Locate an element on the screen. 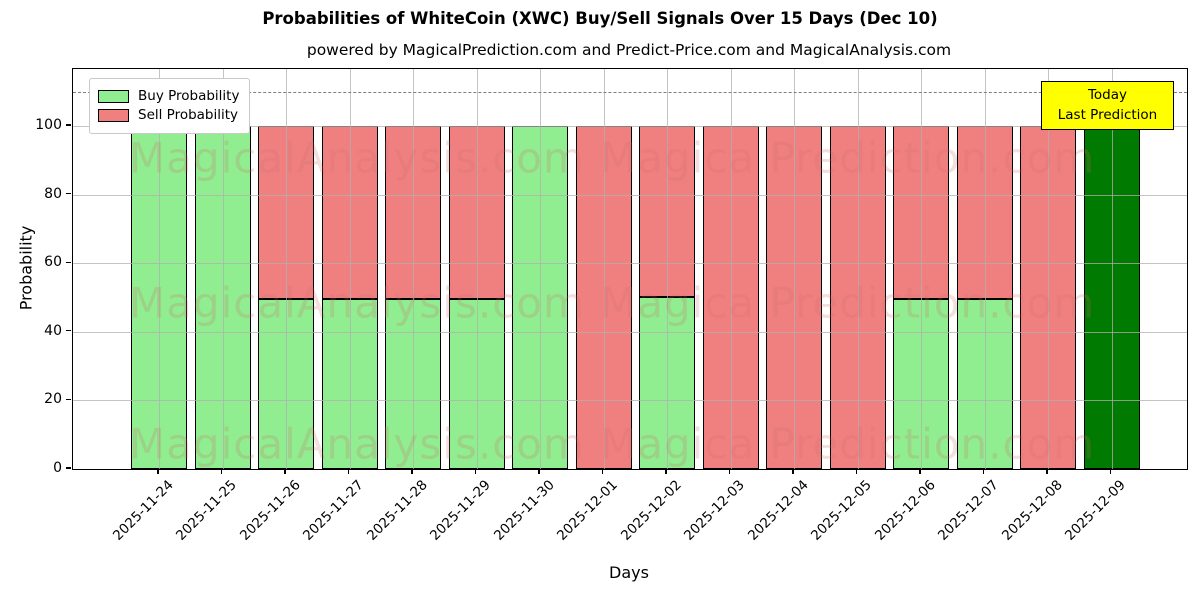 The height and width of the screenshot is (600, 1200). x-tick-label: 2025-11-24 is located at coordinates (143, 510).